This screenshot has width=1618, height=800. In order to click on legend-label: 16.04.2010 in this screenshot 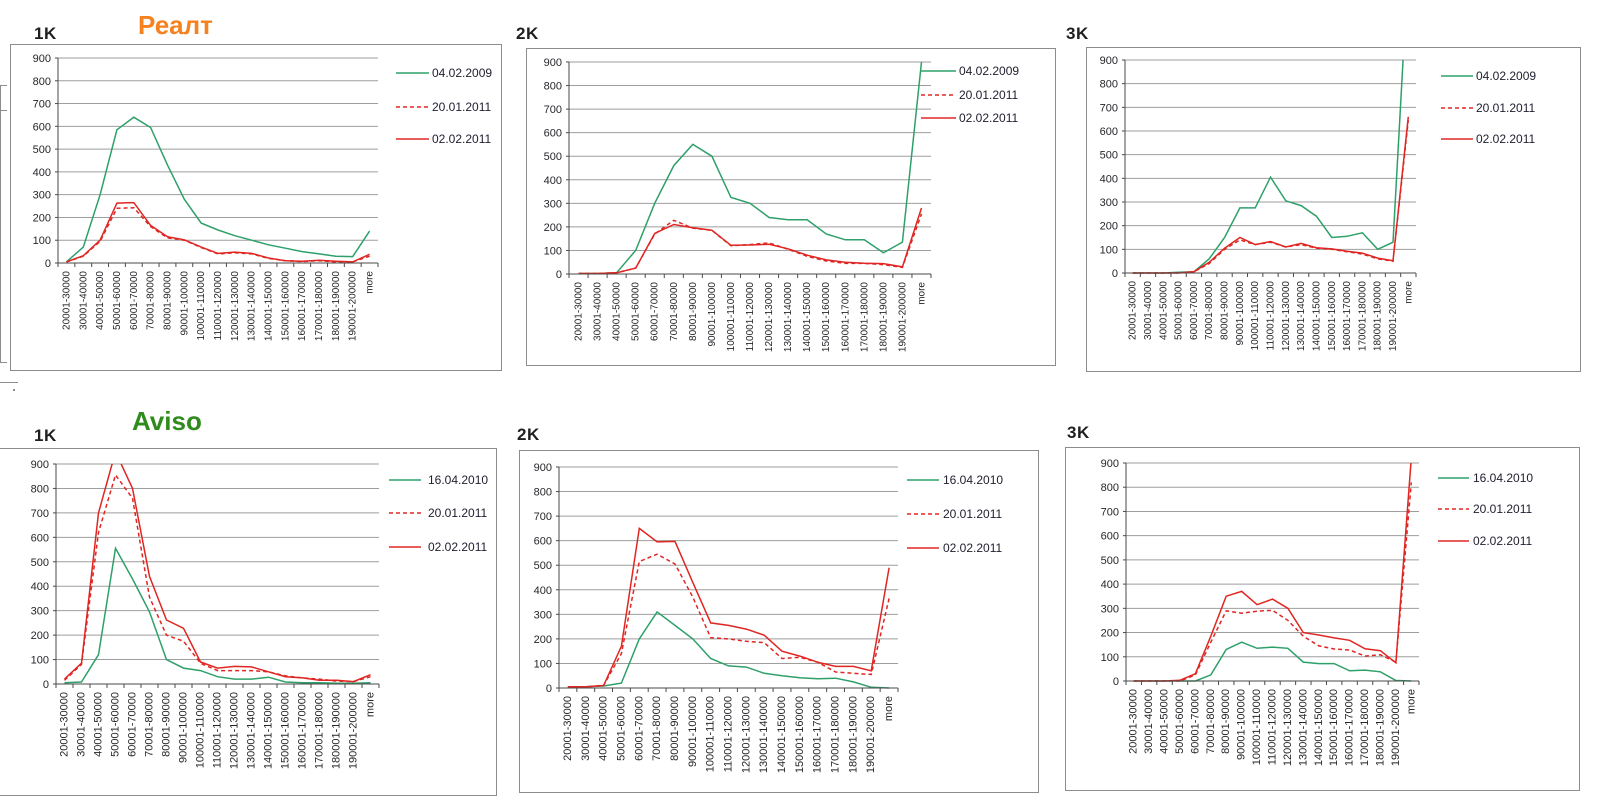, I will do `click(458, 480)`.